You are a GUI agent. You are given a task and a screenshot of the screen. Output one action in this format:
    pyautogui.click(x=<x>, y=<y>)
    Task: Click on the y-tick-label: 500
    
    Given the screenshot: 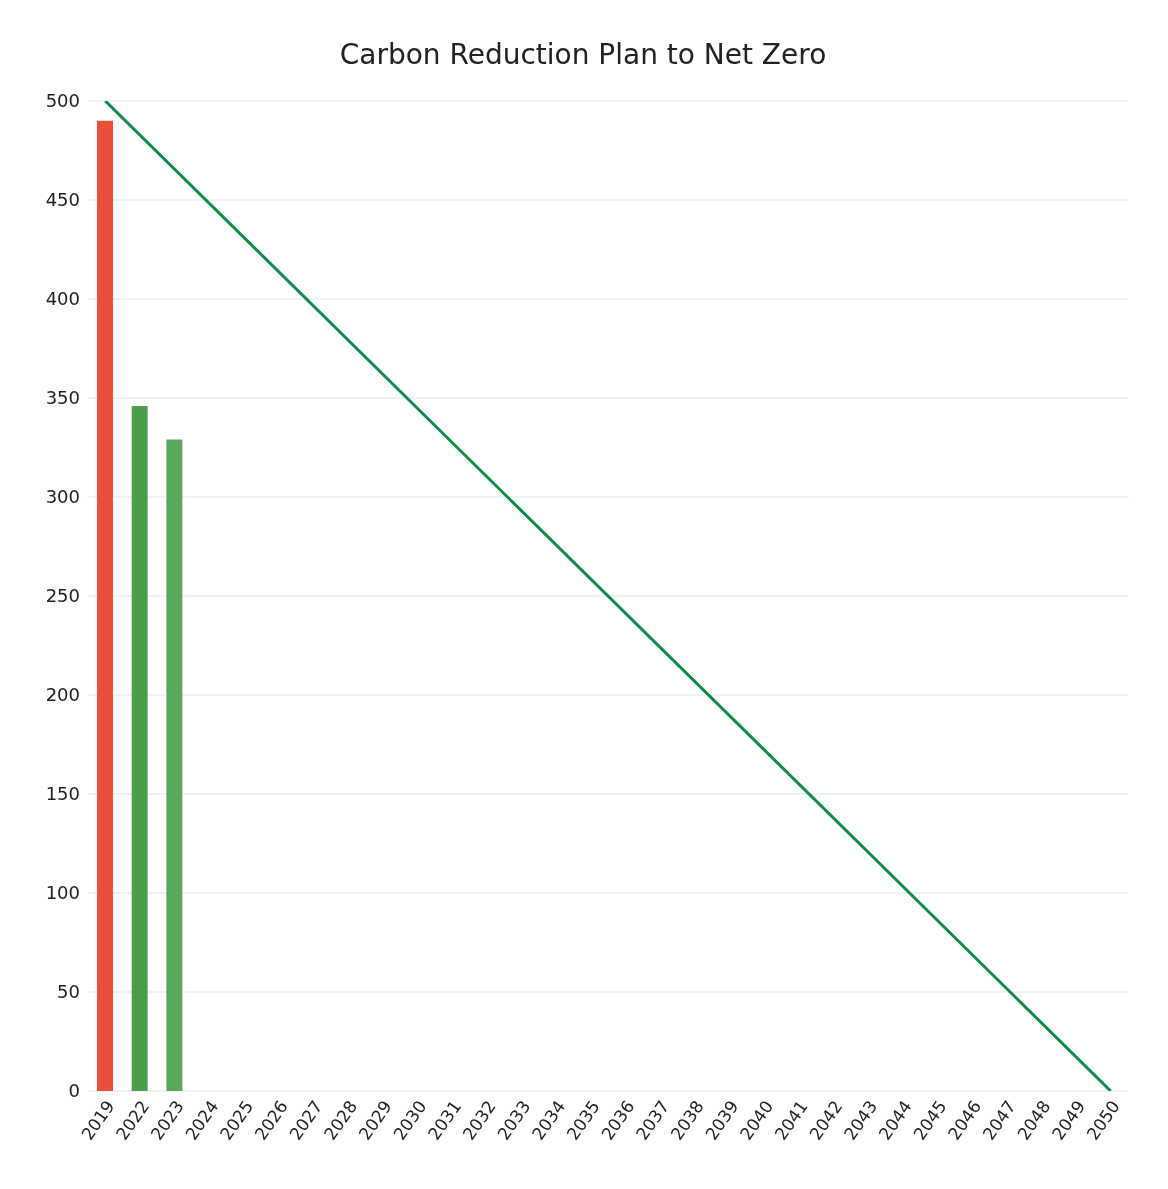 What is the action you would take?
    pyautogui.click(x=62, y=101)
    